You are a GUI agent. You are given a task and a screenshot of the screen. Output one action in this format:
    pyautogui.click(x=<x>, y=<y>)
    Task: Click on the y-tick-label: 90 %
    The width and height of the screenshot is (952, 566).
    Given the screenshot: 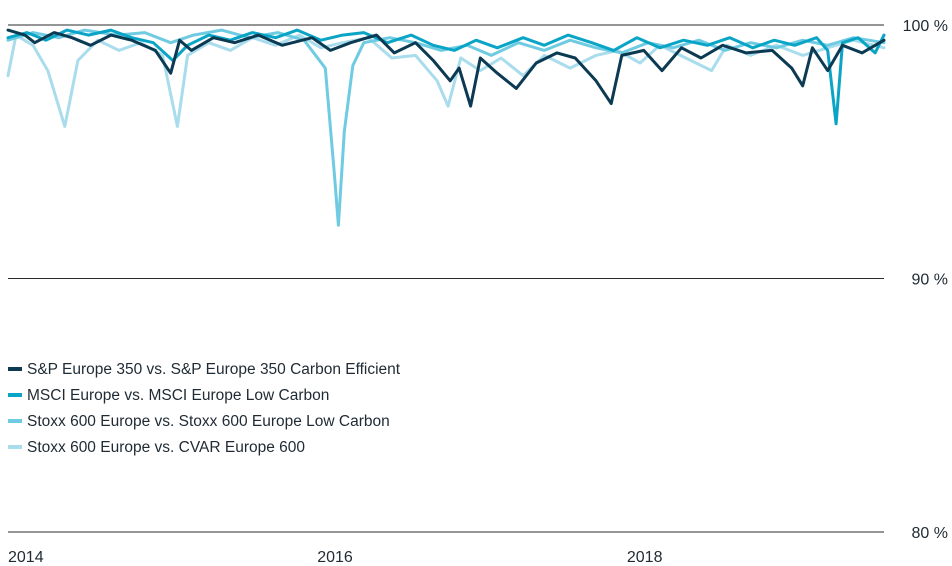 What is the action you would take?
    pyautogui.click(x=930, y=280)
    